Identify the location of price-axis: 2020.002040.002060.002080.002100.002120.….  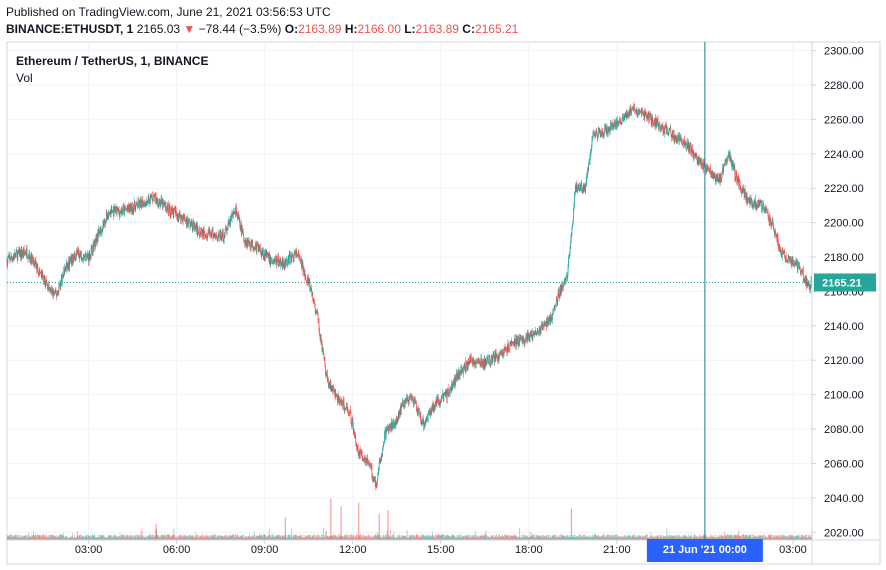
(843, 303).